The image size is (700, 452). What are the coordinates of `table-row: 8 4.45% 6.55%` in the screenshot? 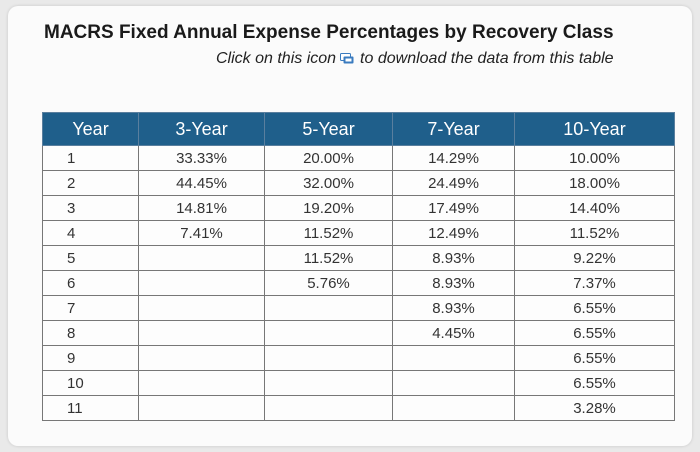 It's located at (358, 333).